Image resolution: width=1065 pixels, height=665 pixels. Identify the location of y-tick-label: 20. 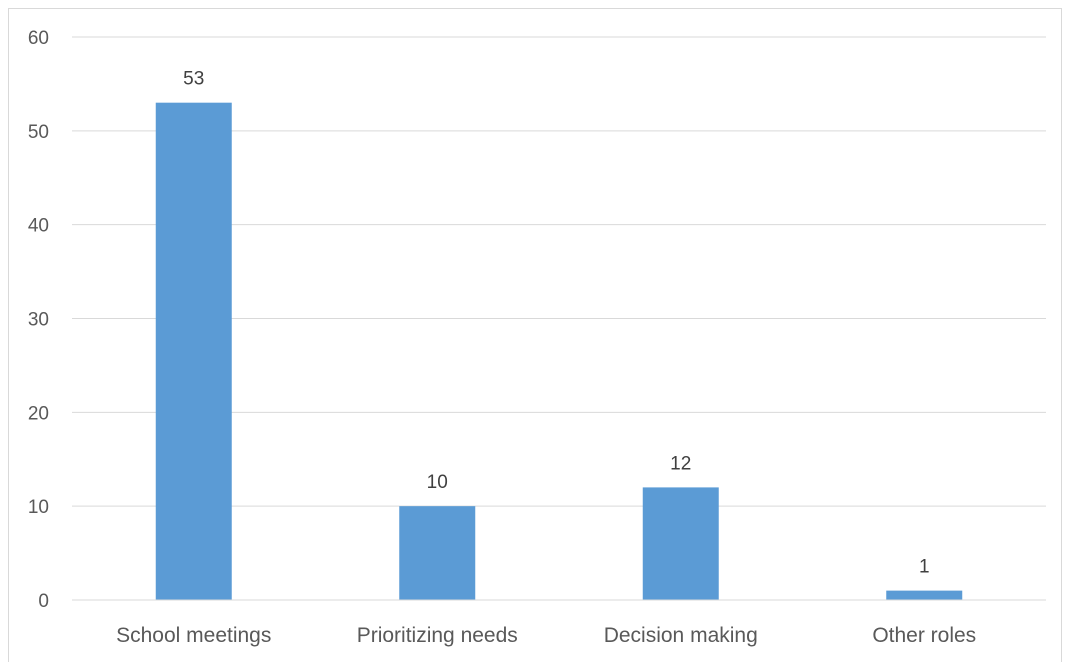
(38, 413).